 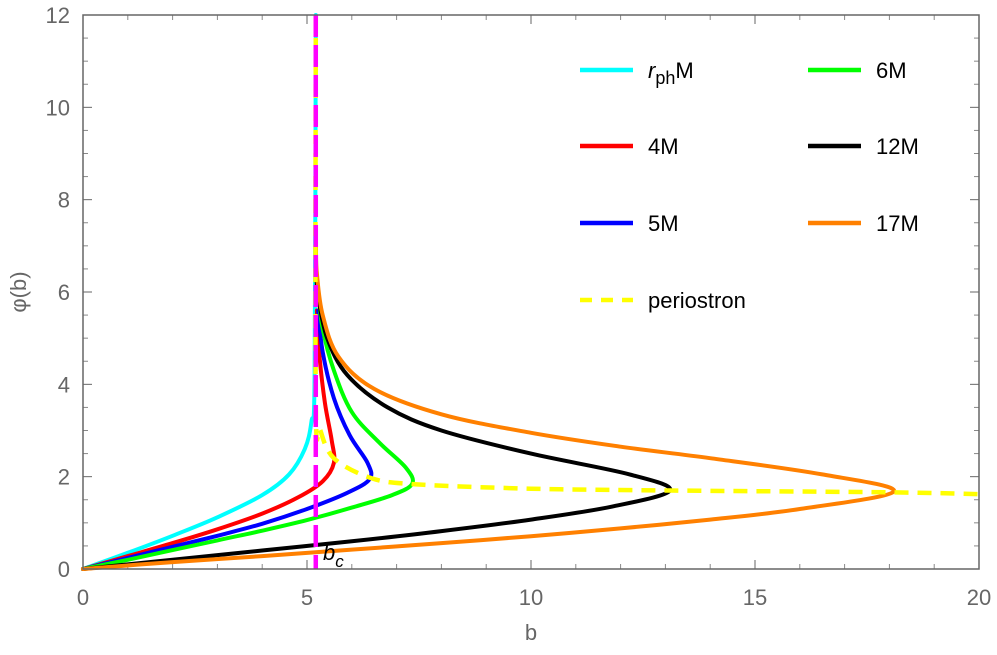 I want to click on curve-4m, so click(x=209, y=439).